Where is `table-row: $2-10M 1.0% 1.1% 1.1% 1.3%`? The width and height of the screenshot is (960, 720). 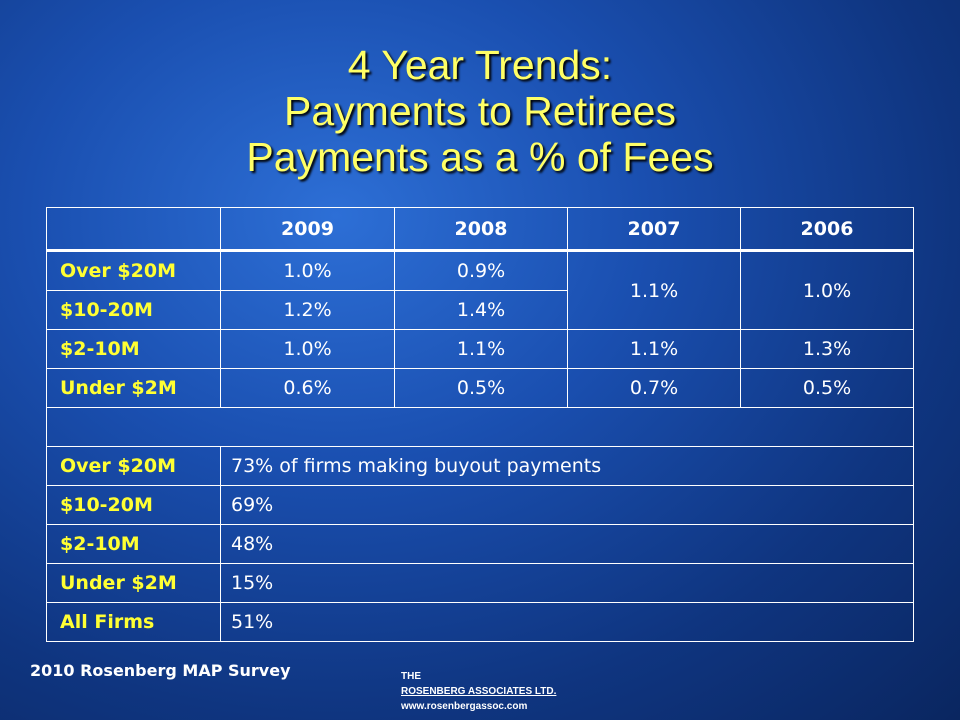
table-row: $2-10M 1.0% 1.1% 1.1% 1.3% is located at coordinates (480, 349).